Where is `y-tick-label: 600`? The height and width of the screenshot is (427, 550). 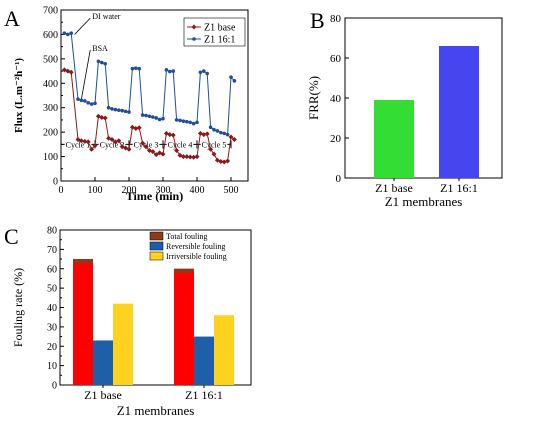
y-tick-label: 600 is located at coordinates (50, 35).